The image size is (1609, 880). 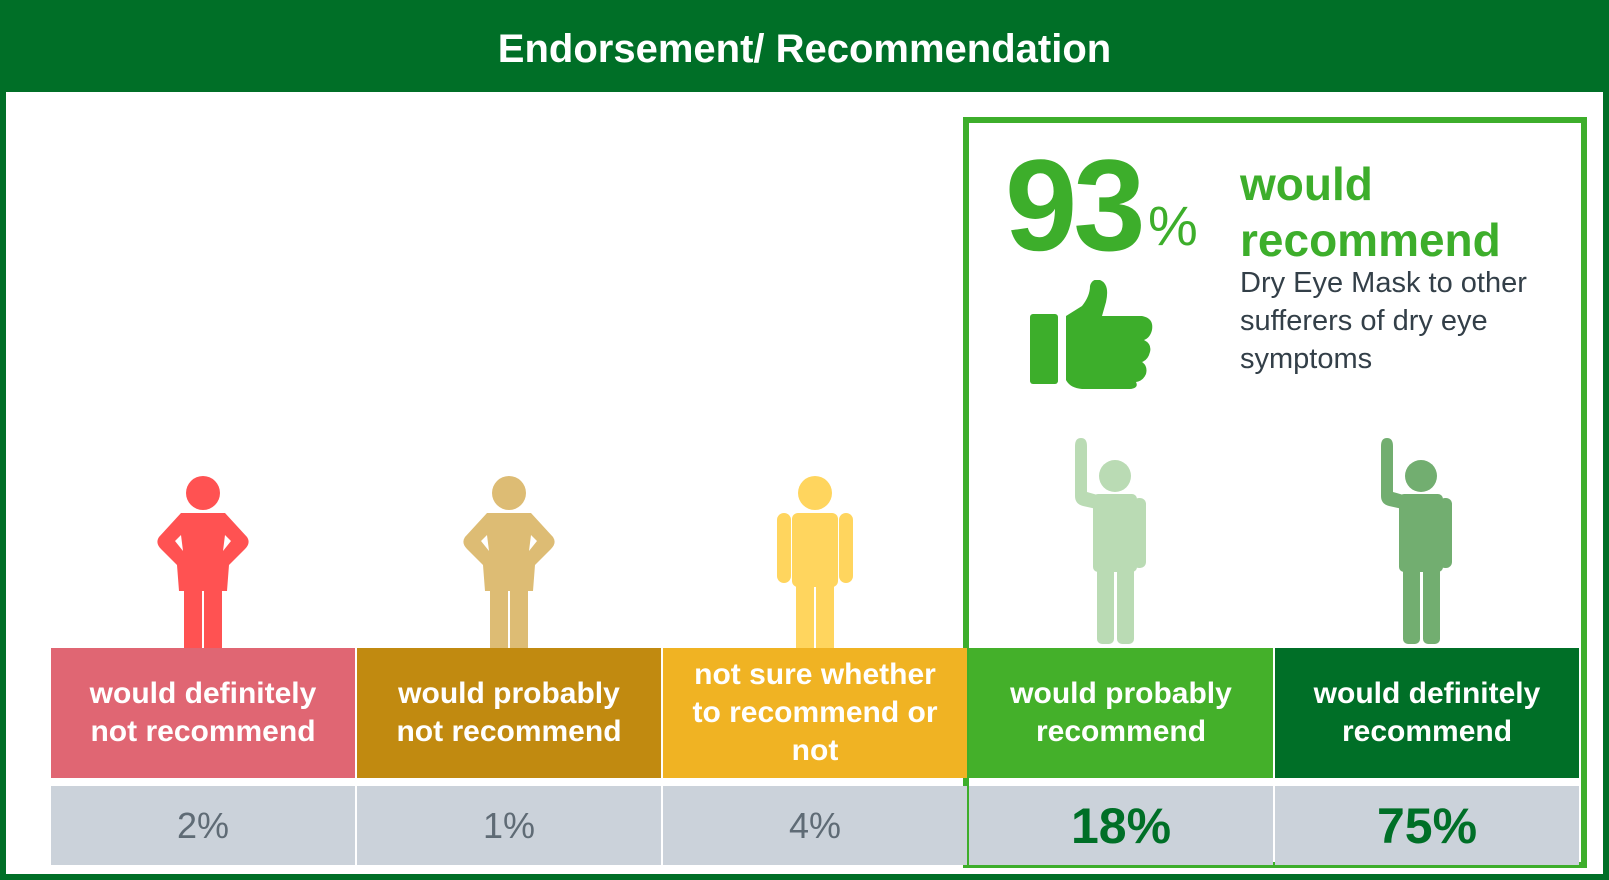 What do you see at coordinates (203, 825) in the screenshot?
I see `value-definitely-not: 2%` at bounding box center [203, 825].